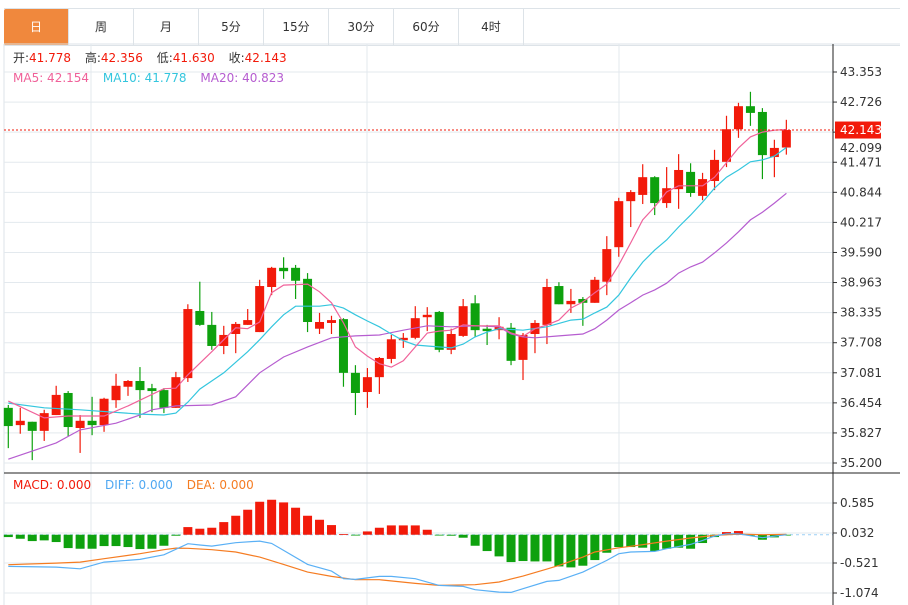 This screenshot has width=908, height=605. What do you see at coordinates (50, 58) in the screenshot?
I see `open-value: 41.778` at bounding box center [50, 58].